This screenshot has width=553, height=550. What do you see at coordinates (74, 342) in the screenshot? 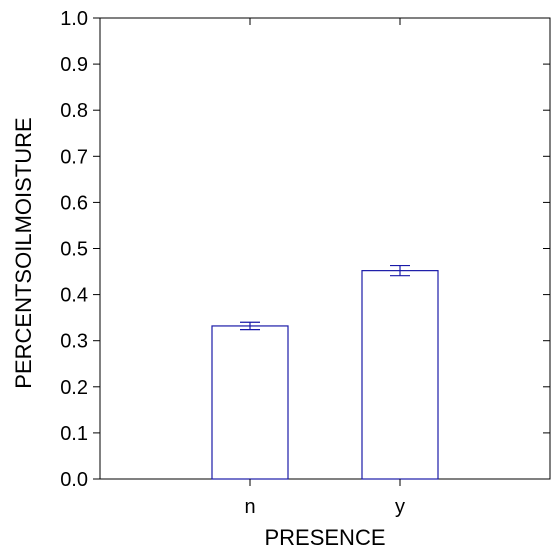
I see `y-tick-label: 0.3` at bounding box center [74, 342].